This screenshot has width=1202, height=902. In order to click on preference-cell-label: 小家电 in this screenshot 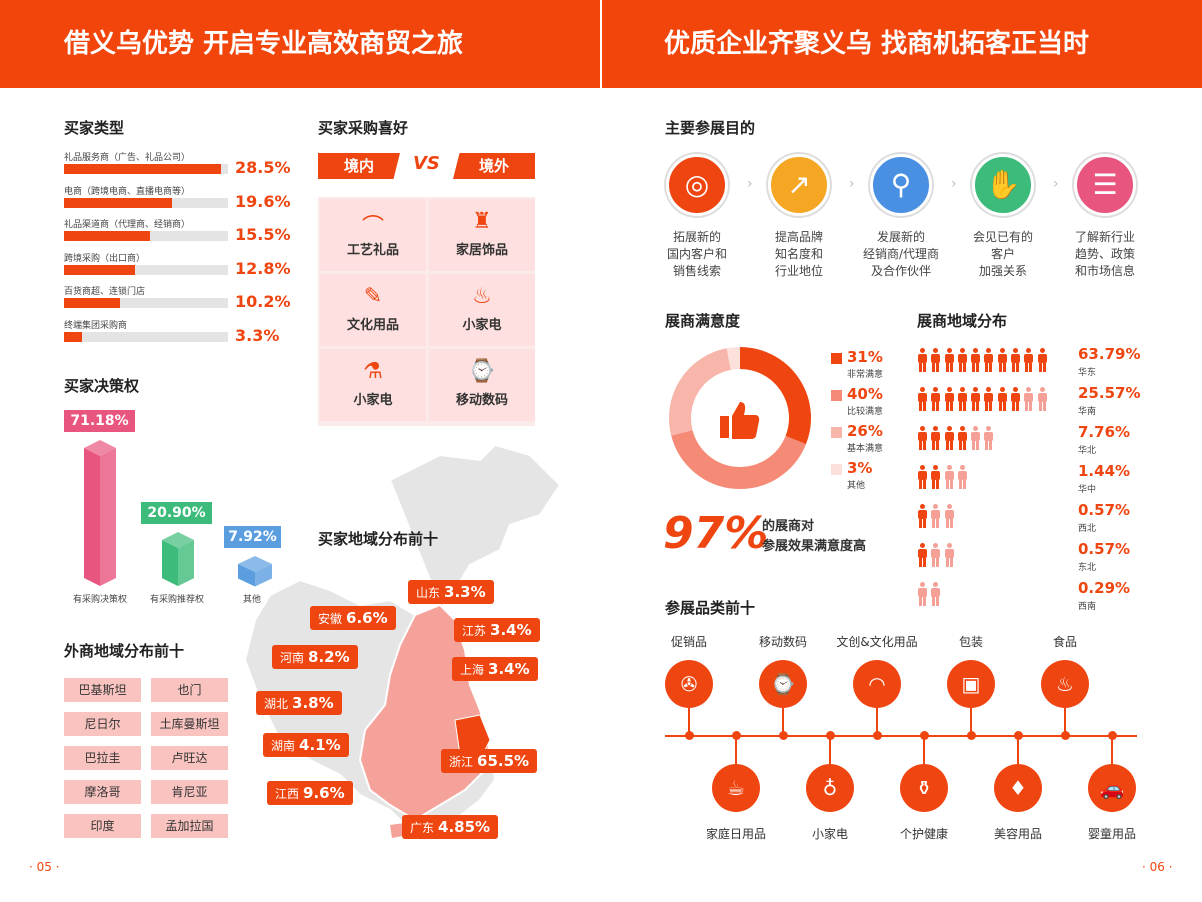, I will do `click(482, 325)`.